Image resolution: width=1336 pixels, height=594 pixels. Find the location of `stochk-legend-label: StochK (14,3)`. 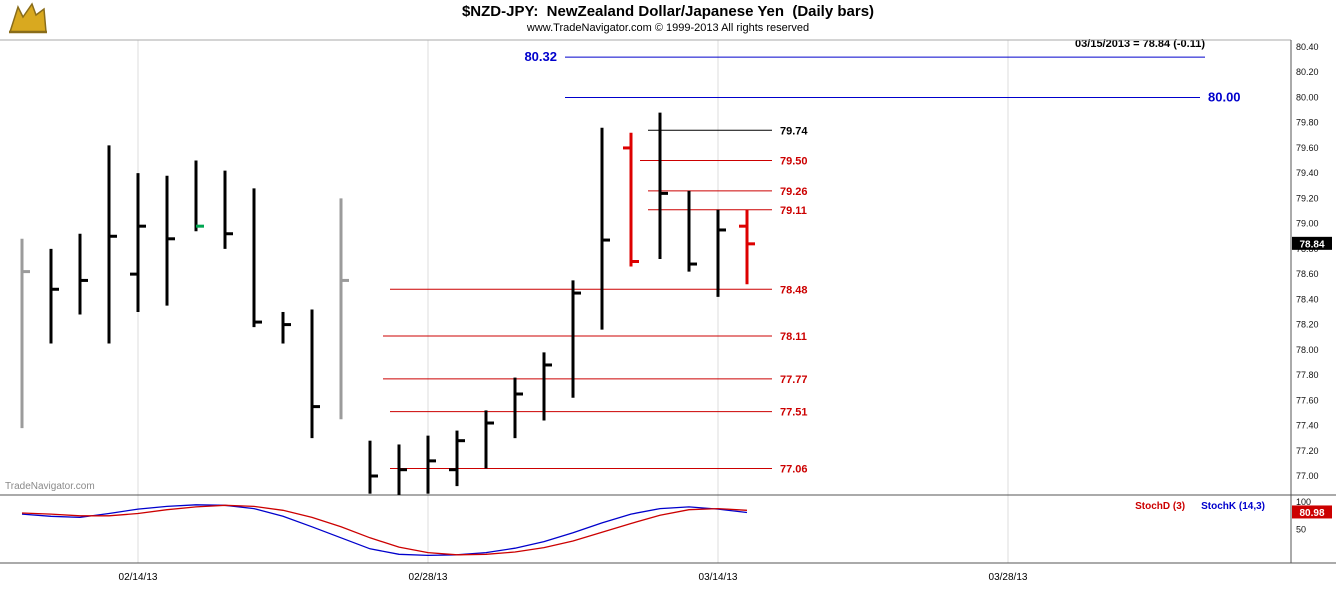

stochk-legend-label: StochK (14,3) is located at coordinates (1233, 506).